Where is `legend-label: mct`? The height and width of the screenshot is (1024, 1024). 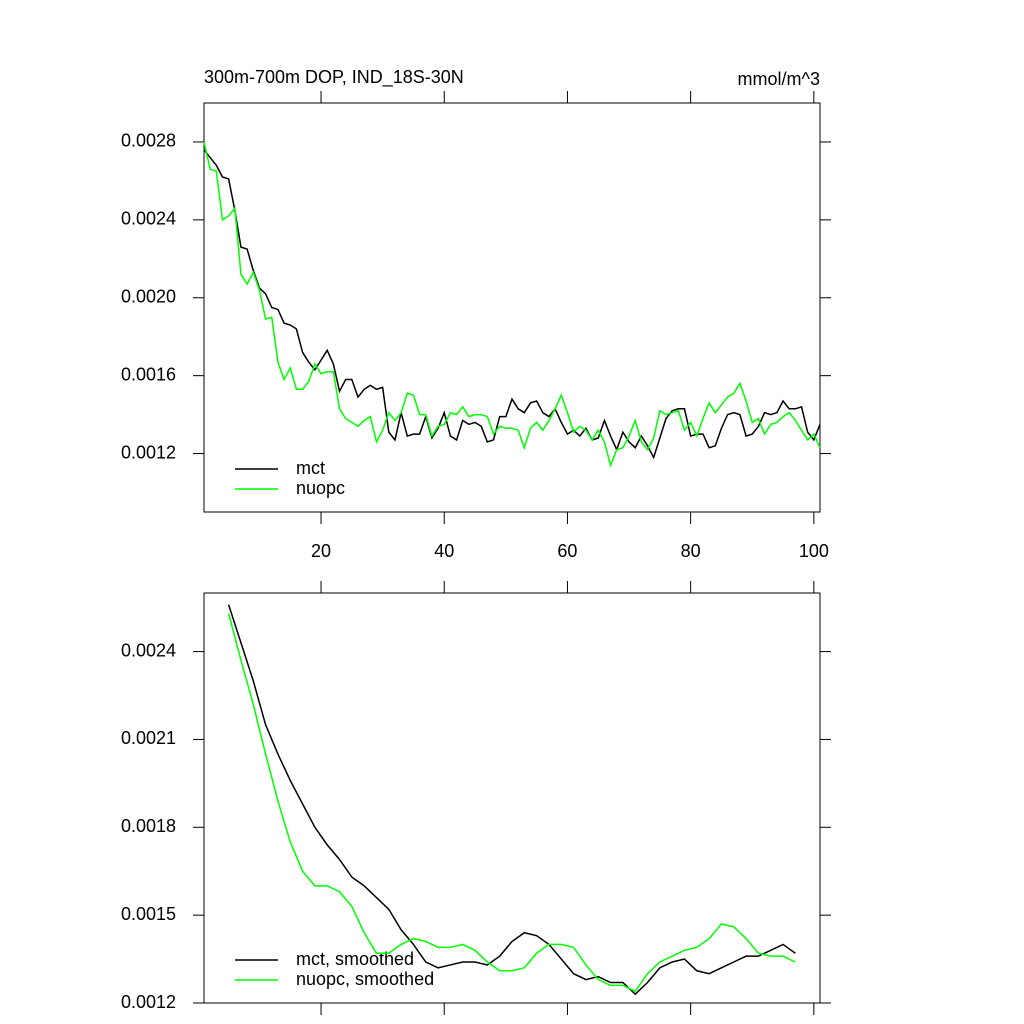 legend-label: mct is located at coordinates (310, 468).